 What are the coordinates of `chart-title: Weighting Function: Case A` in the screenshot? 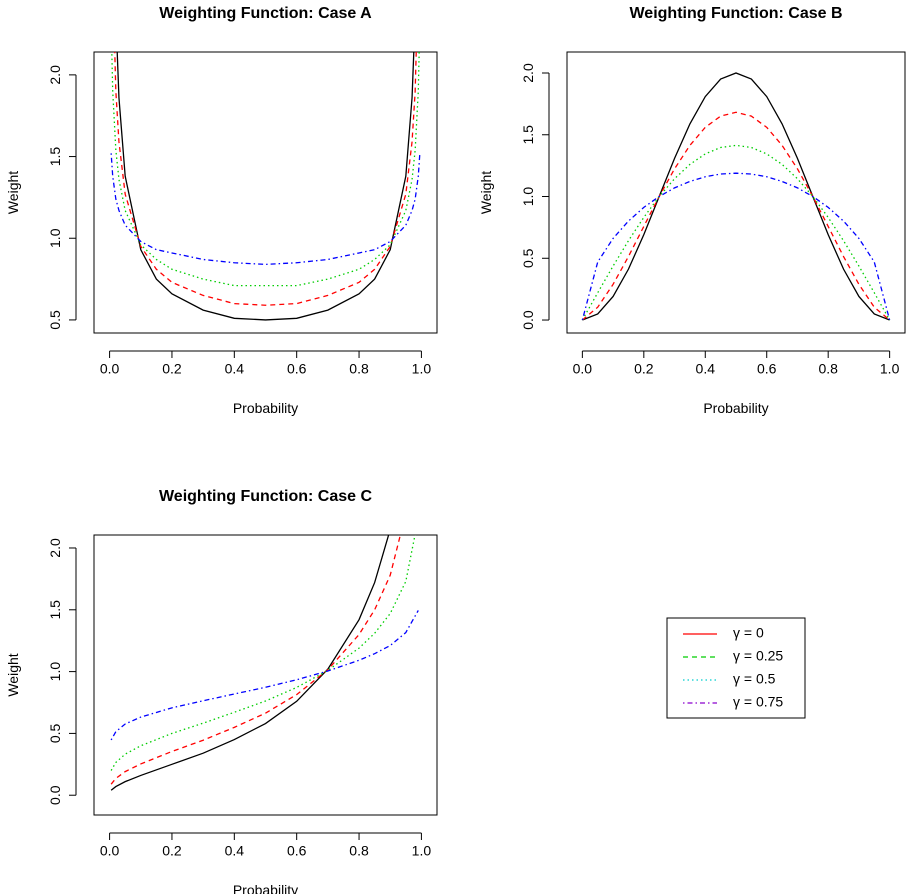 It's located at (265, 13).